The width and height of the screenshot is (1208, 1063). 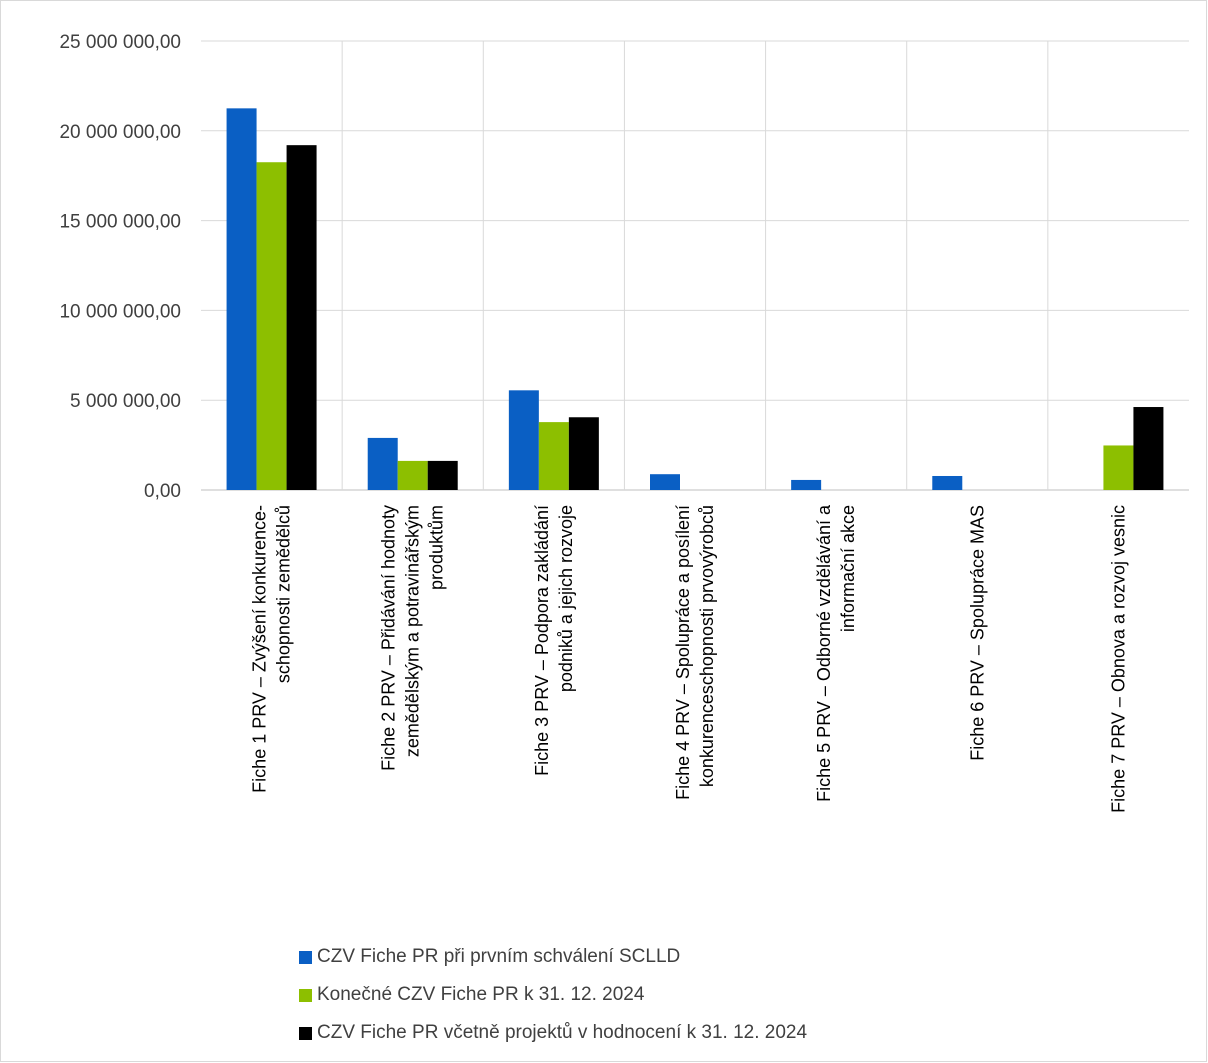 I want to click on x-category-label-line: podniků a jejich rozvoje, so click(x=566, y=598).